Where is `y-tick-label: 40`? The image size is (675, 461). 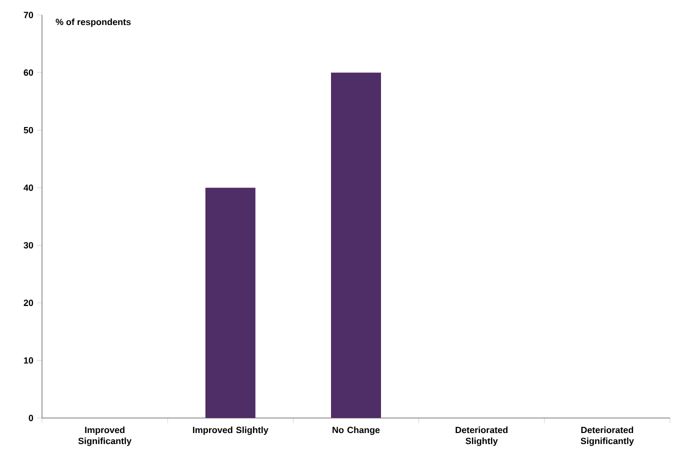 y-tick-label: 40 is located at coordinates (29, 187).